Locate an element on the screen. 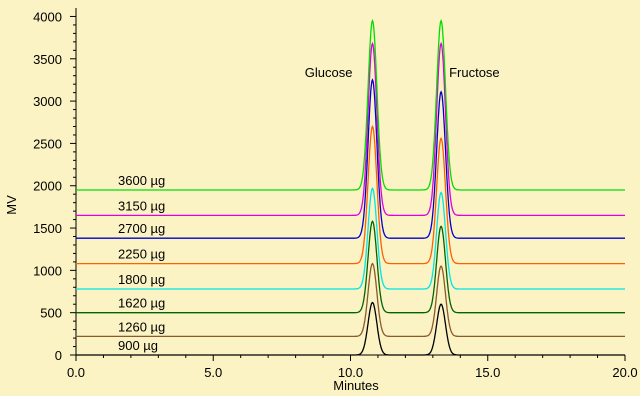 This screenshot has height=396, width=640. series-label: 900 µg is located at coordinates (138, 345).